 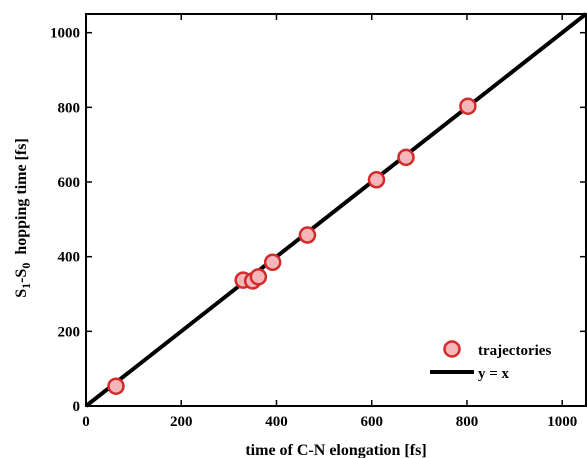 I want to click on x-tick-label: 0, so click(x=86, y=422).